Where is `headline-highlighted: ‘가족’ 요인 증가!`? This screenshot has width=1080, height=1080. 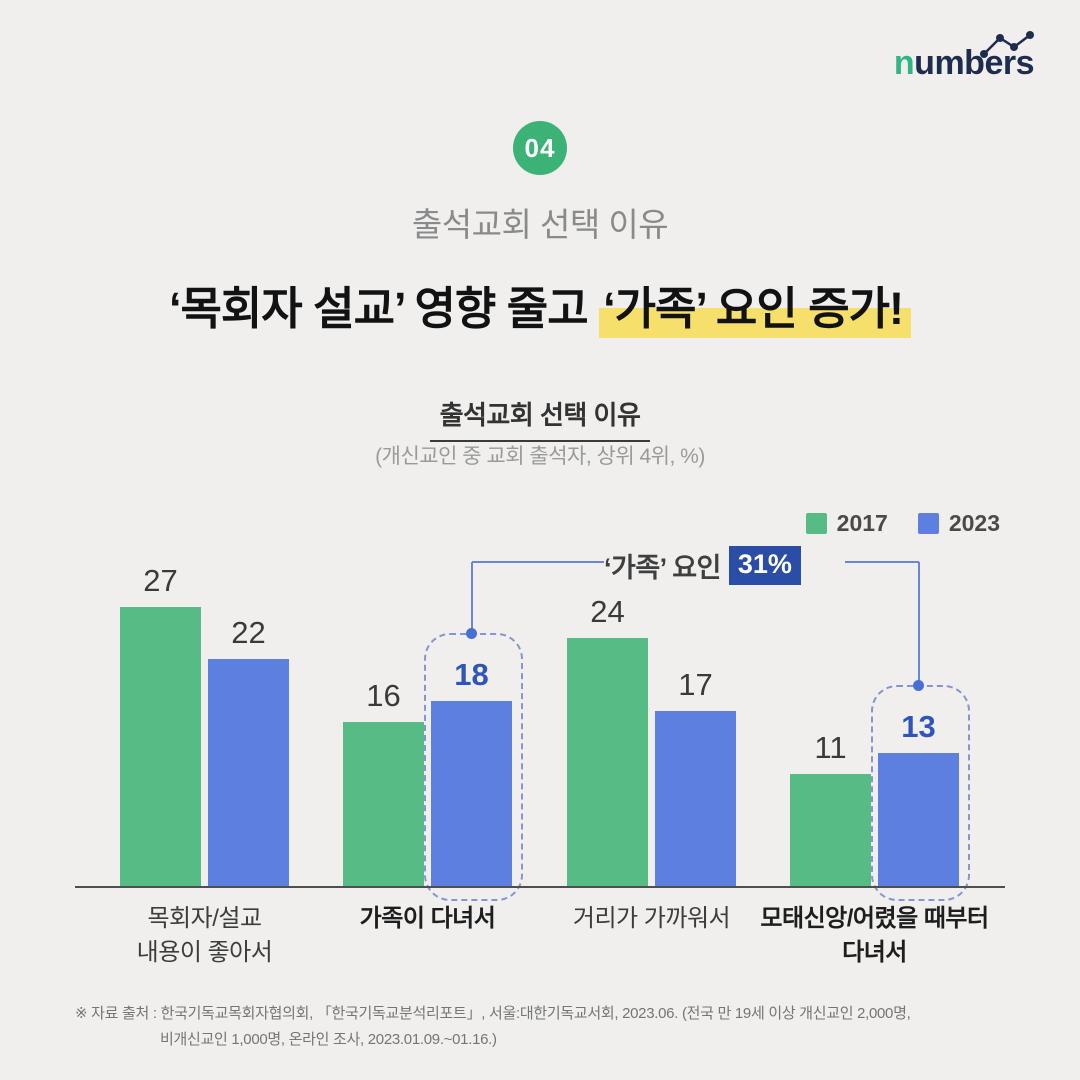 headline-highlighted: ‘가족’ 요인 증가! is located at coordinates (755, 310).